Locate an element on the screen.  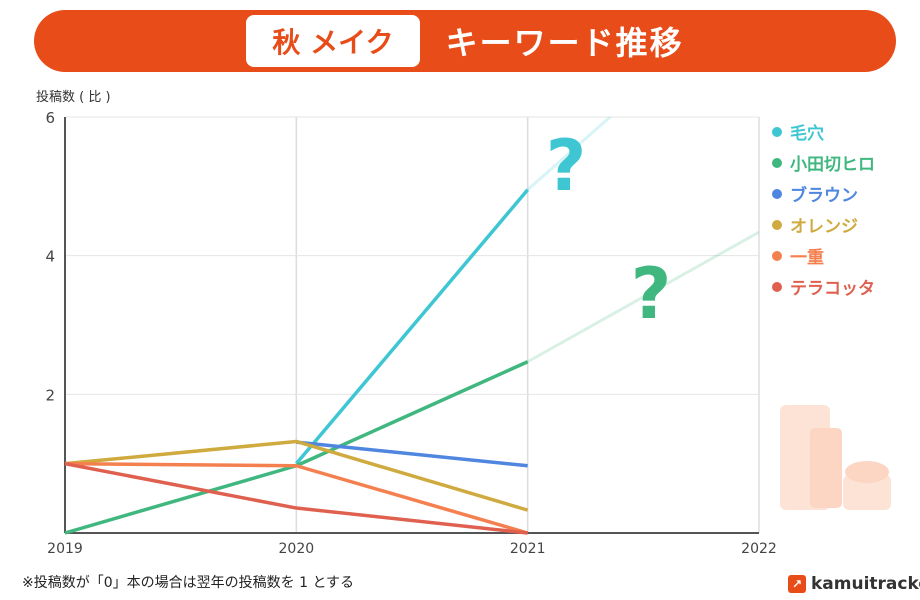
x-tick-label: 2019 is located at coordinates (65, 549).